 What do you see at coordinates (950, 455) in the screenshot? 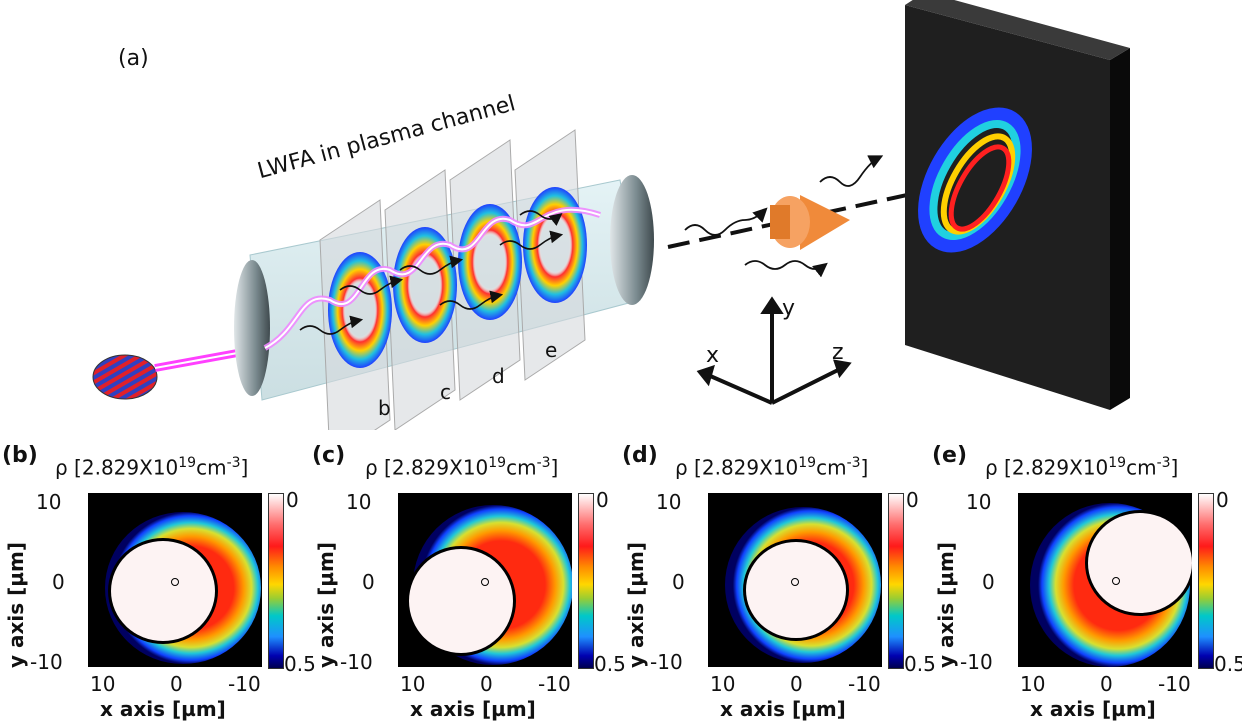
I see `panel-label: (e)` at bounding box center [950, 455].